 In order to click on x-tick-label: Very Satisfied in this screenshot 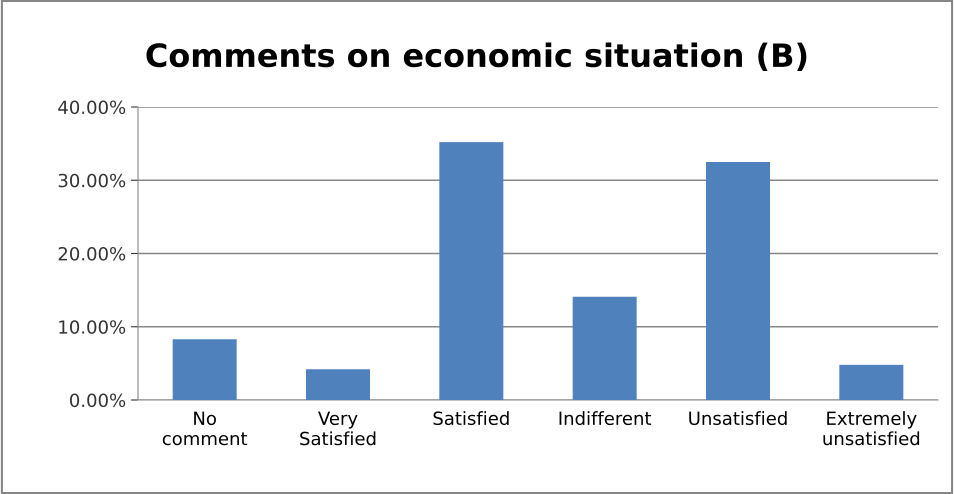, I will do `click(338, 429)`.